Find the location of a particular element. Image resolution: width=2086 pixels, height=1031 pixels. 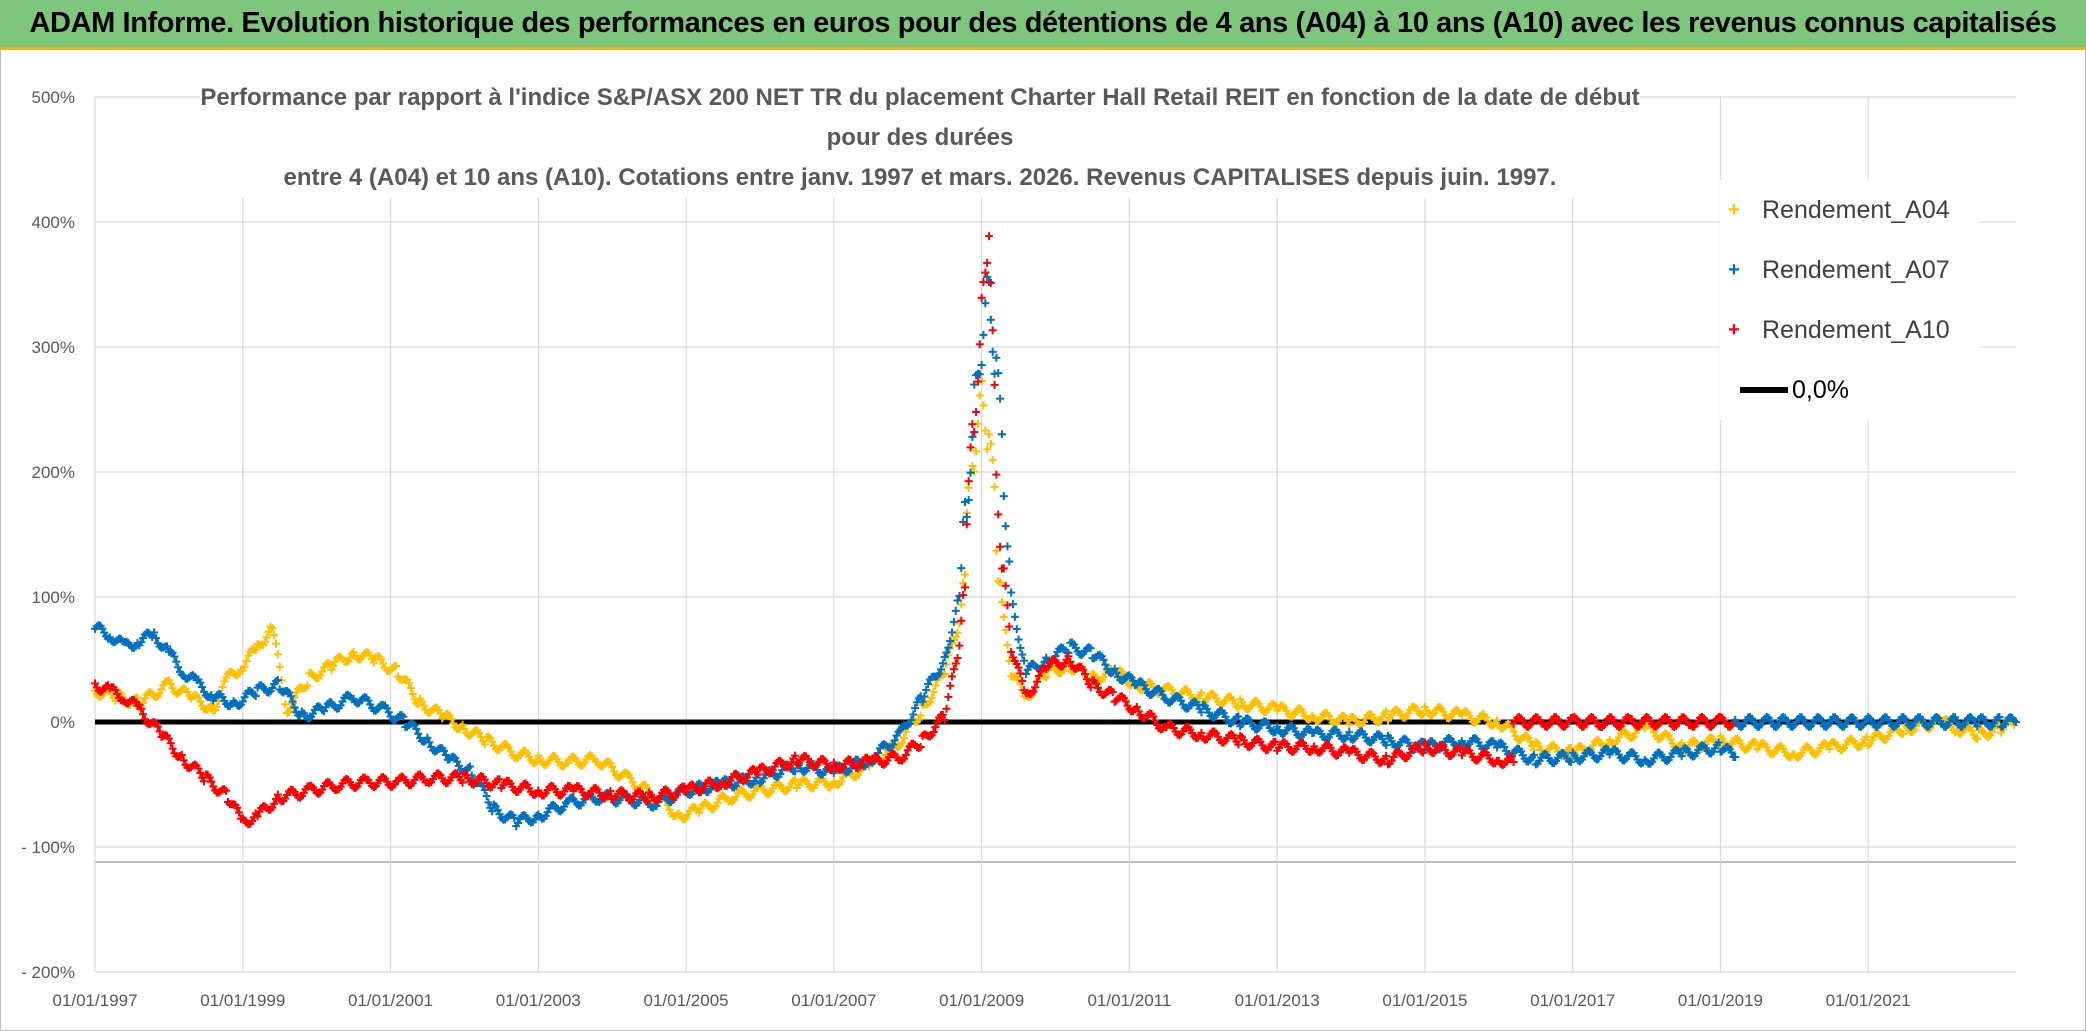

x-tick-label: 01/01/2003 is located at coordinates (538, 1000).